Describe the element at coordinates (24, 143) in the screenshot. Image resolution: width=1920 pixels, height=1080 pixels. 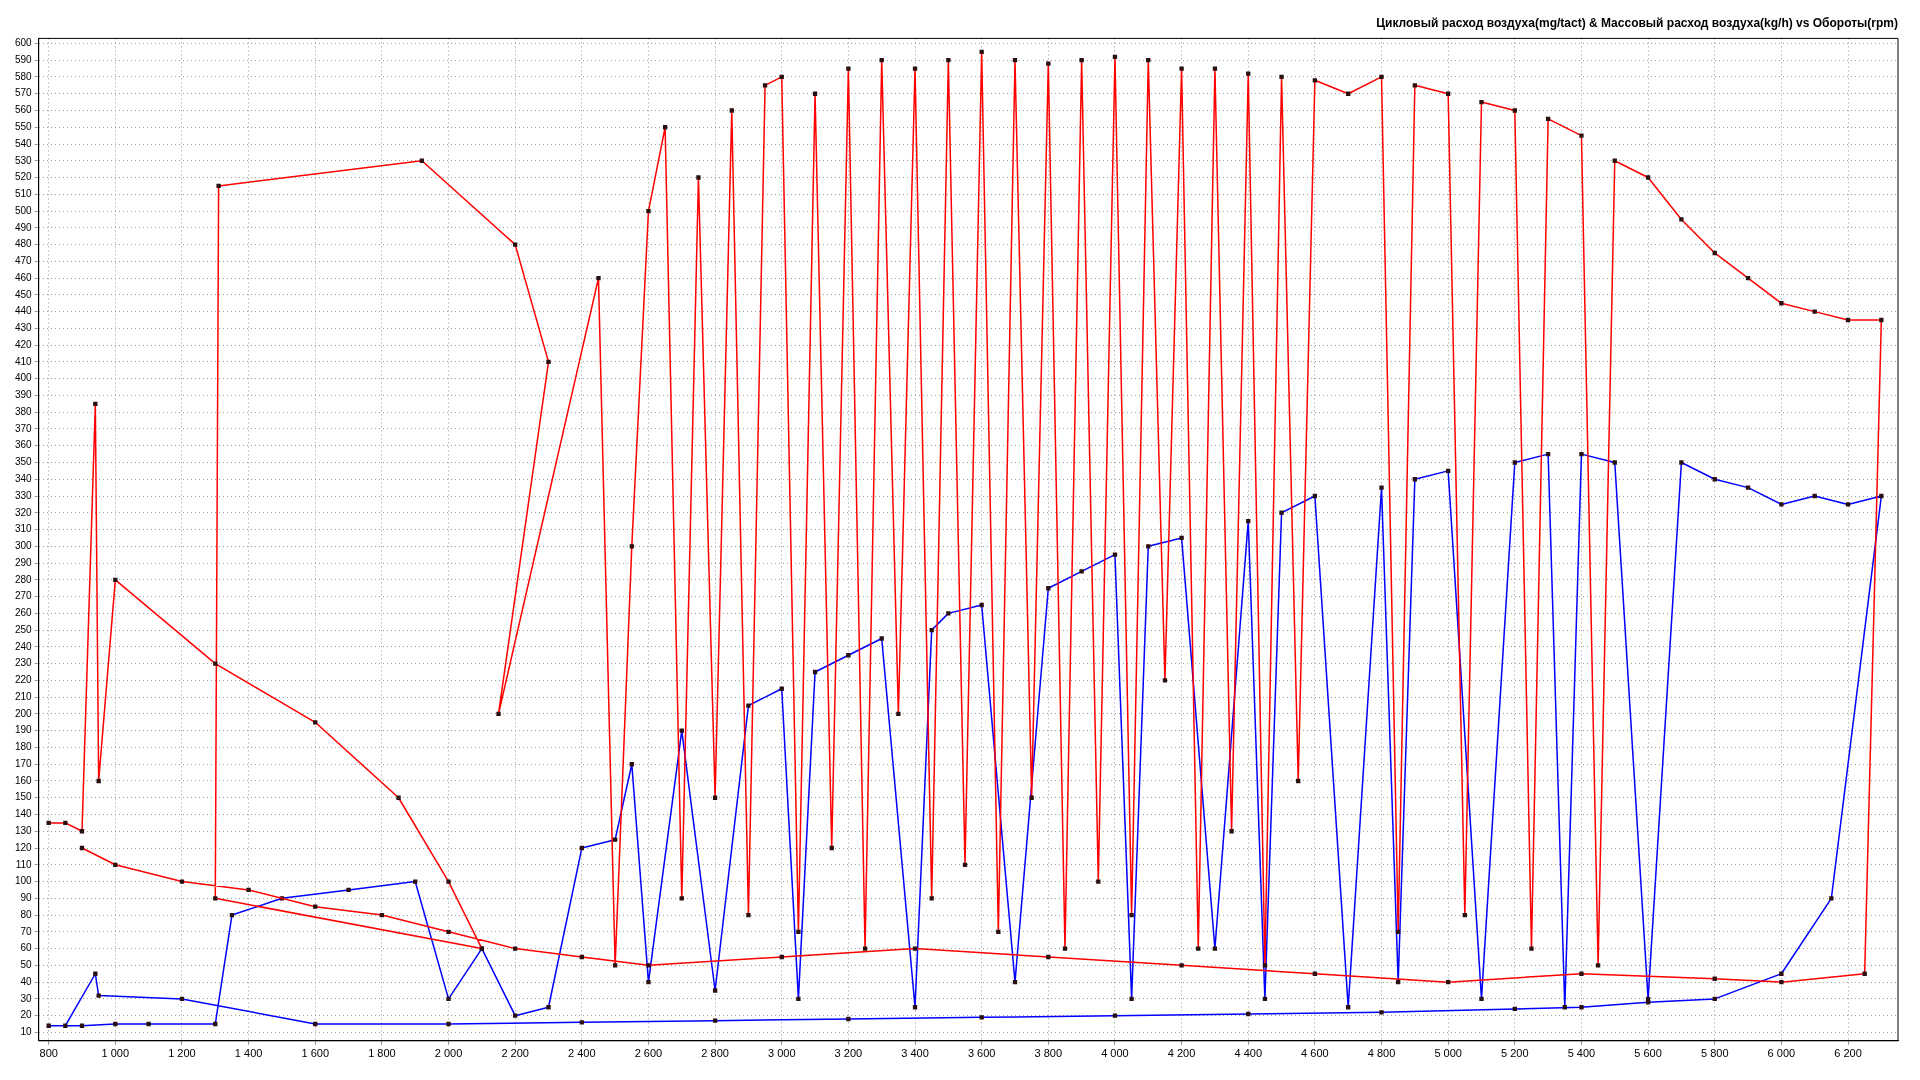
I see `y-tick-label: 540` at that location.